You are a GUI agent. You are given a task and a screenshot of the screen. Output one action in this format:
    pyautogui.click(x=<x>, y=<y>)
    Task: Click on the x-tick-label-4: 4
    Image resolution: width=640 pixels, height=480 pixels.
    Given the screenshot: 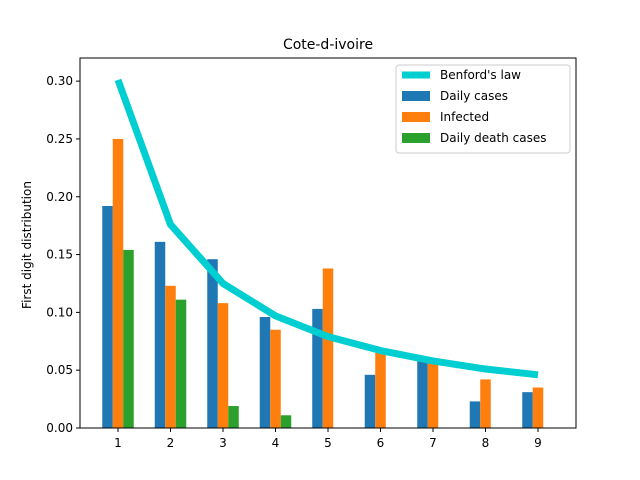 What is the action you would take?
    pyautogui.click(x=276, y=443)
    